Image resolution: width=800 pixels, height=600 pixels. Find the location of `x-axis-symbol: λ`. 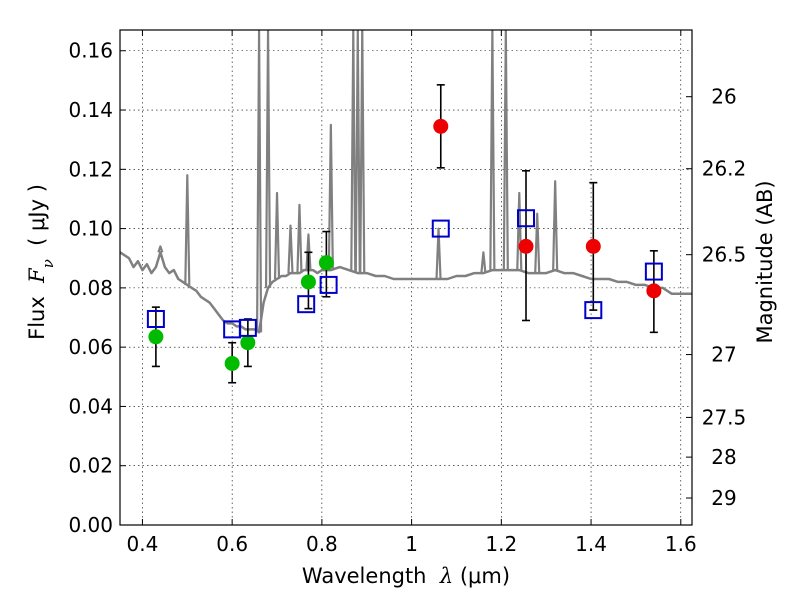

x-axis-symbol: λ is located at coordinates (446, 576).